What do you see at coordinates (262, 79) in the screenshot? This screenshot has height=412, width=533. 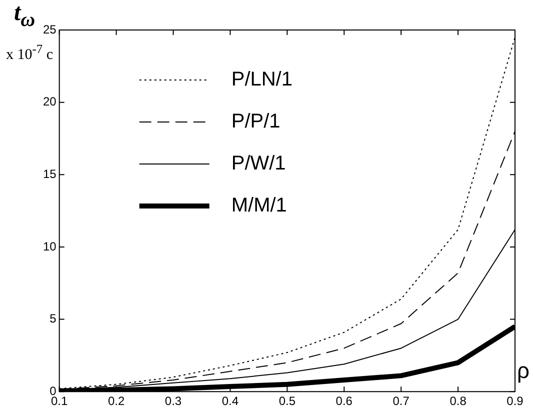 I see `legend-label: P/LN/1` at bounding box center [262, 79].